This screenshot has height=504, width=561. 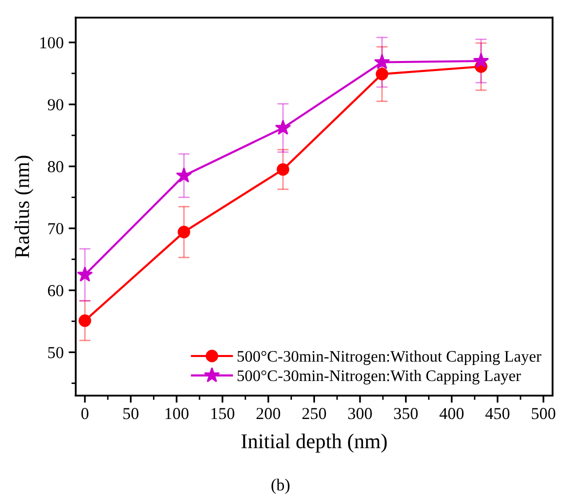 What do you see at coordinates (314, 443) in the screenshot?
I see `x-axis-title: Initial depth (nm)` at bounding box center [314, 443].